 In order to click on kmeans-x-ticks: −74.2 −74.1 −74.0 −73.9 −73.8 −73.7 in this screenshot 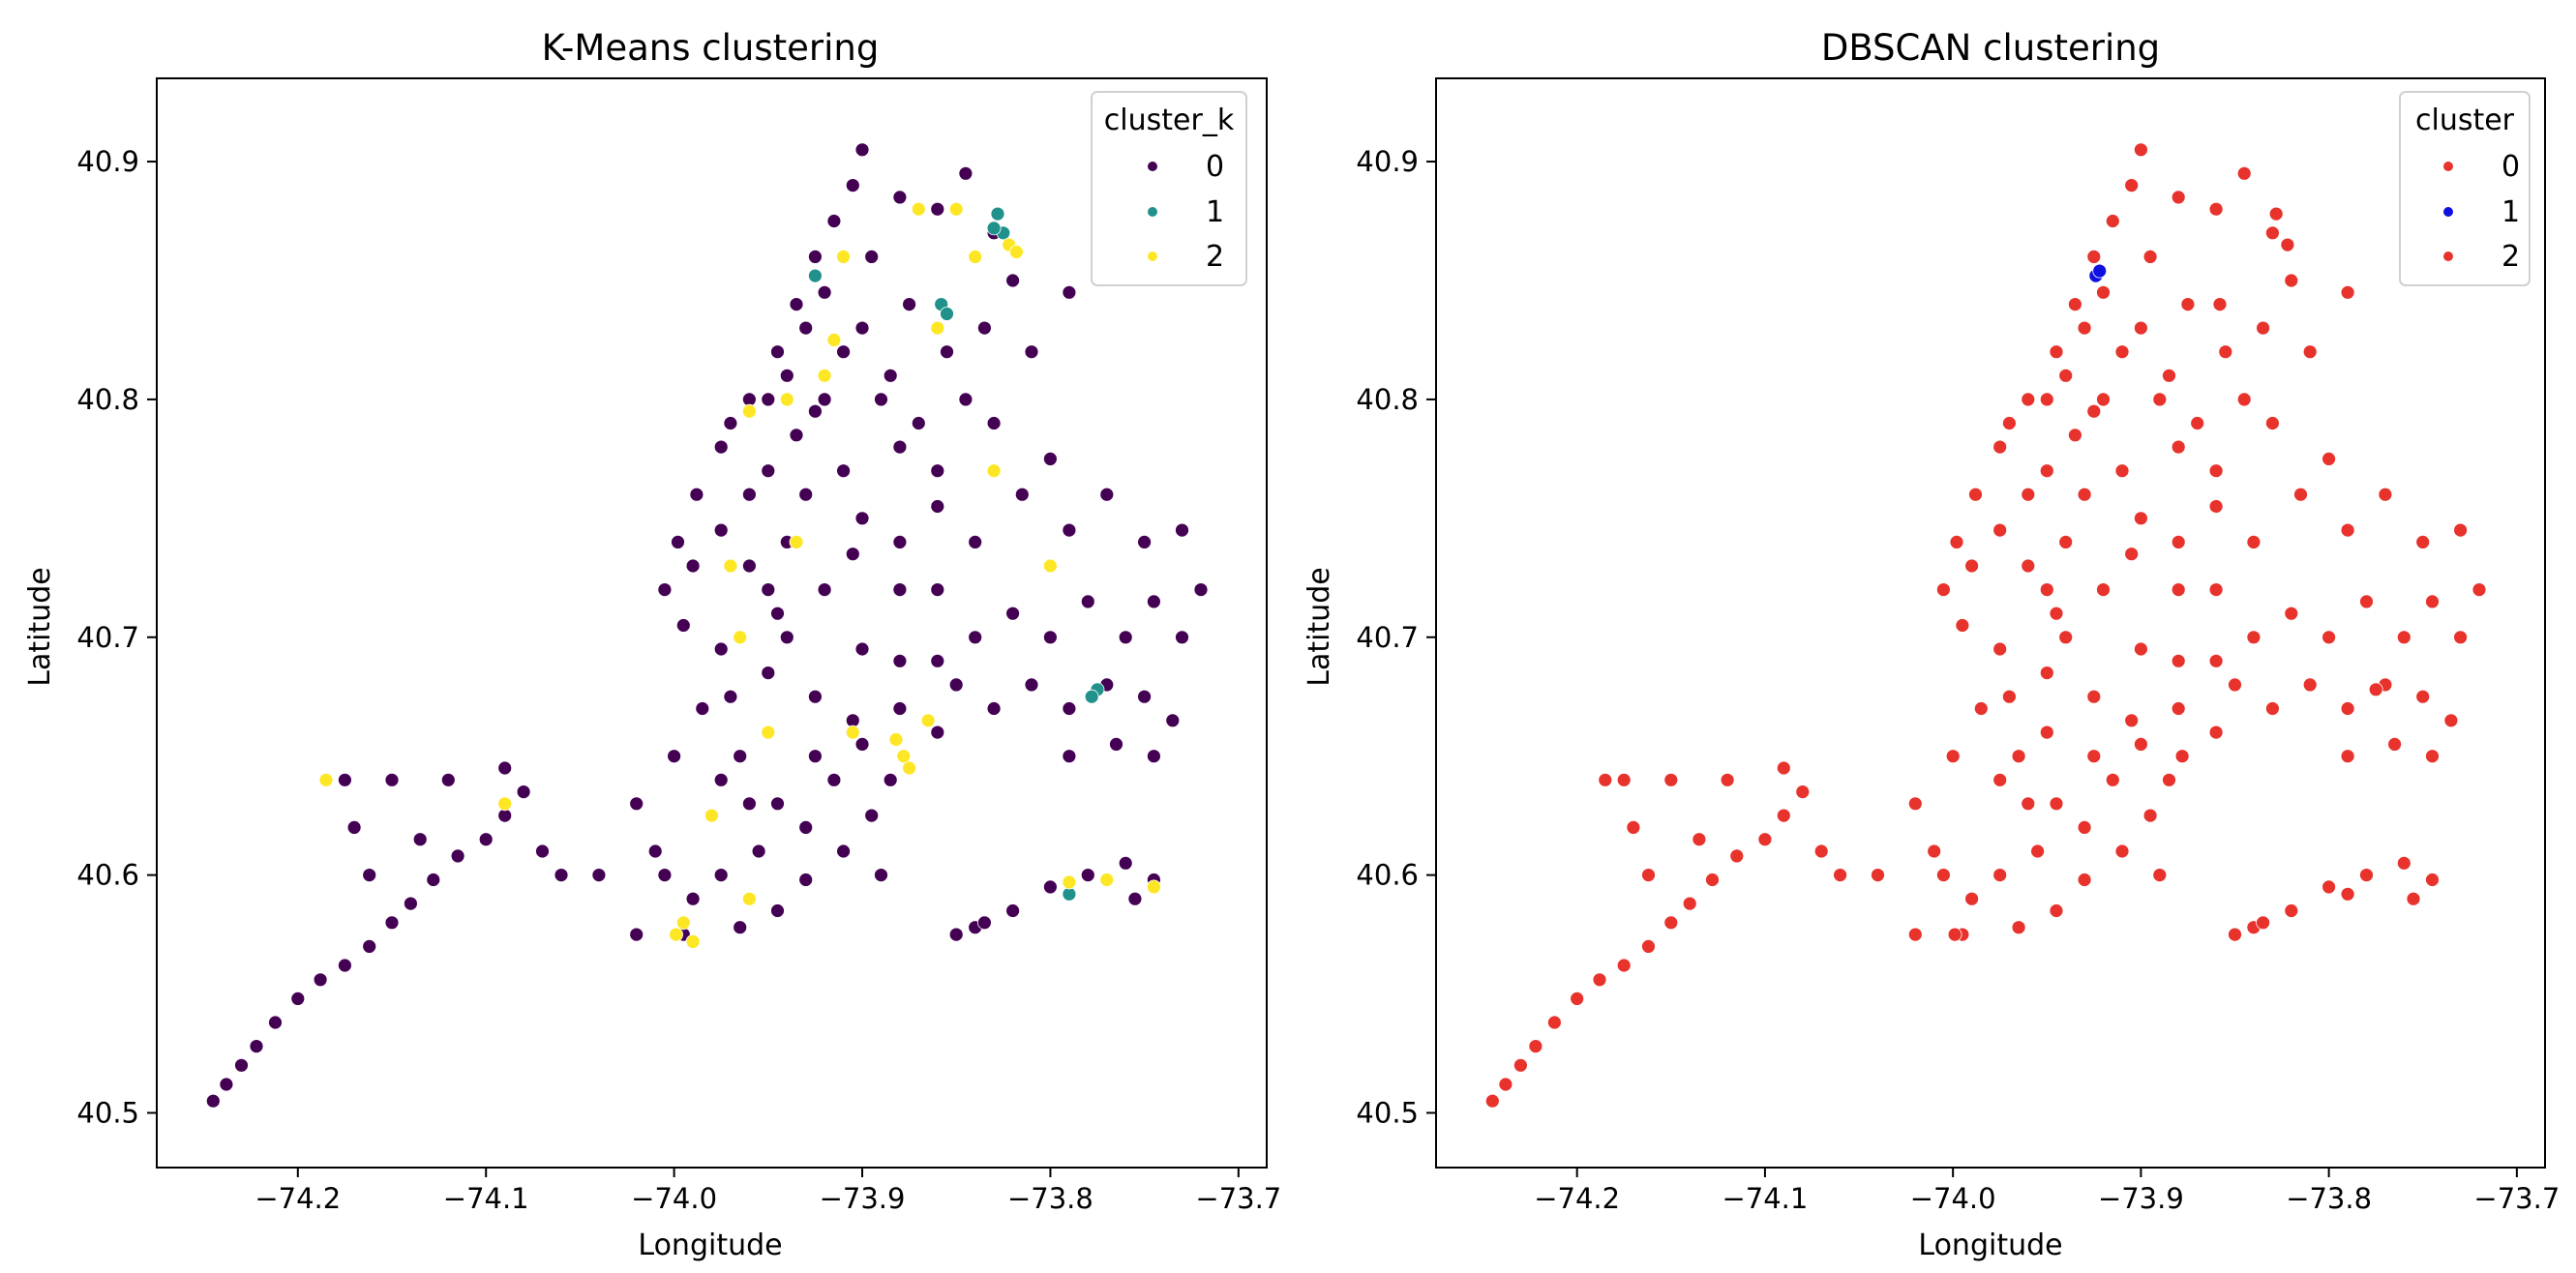, I will do `click(768, 1191)`.